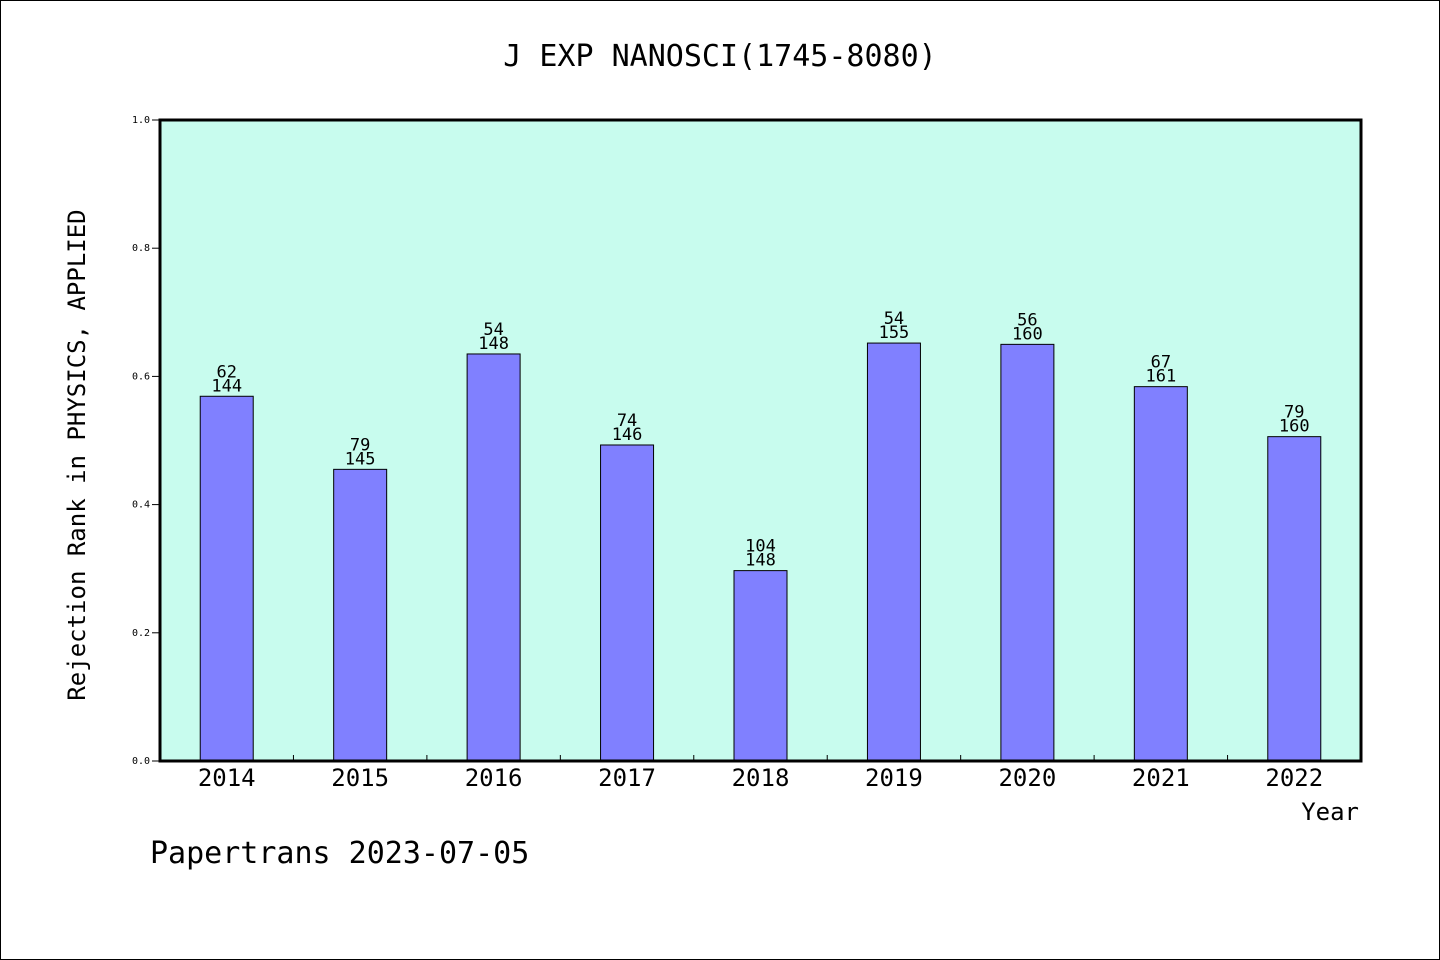 This screenshot has height=960, width=1440. What do you see at coordinates (1027, 778) in the screenshot?
I see `x-tick-label: 2020` at bounding box center [1027, 778].